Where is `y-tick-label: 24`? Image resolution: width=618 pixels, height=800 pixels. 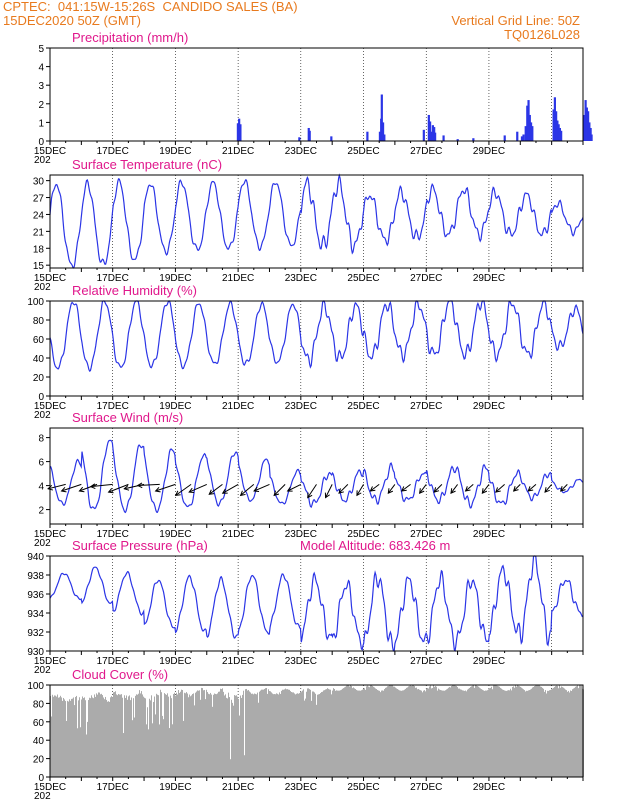
y-tick-label: 24 is located at coordinates (39, 215).